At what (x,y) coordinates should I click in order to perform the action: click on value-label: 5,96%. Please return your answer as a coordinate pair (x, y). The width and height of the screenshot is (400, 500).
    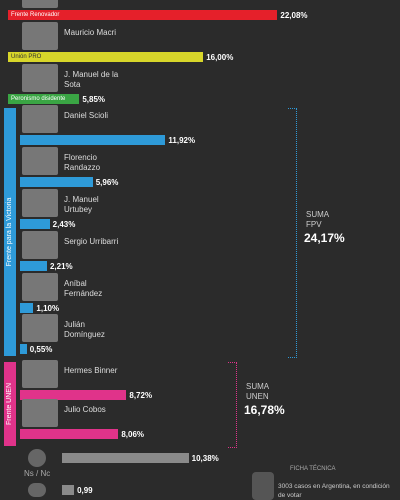
    Looking at the image, I should click on (107, 182).